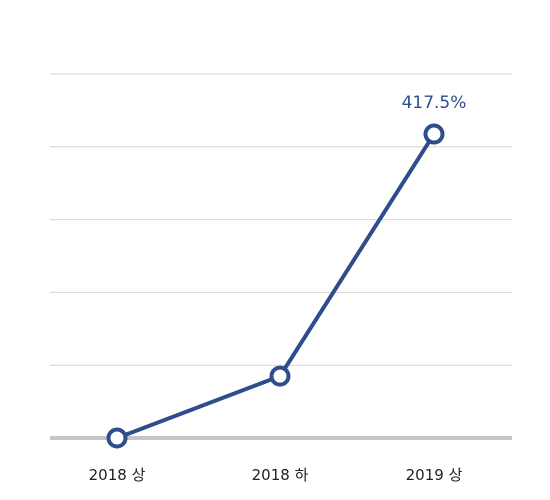  Describe the element at coordinates (434, 475) in the screenshot. I see `x-tick-label: 2019 상` at that location.